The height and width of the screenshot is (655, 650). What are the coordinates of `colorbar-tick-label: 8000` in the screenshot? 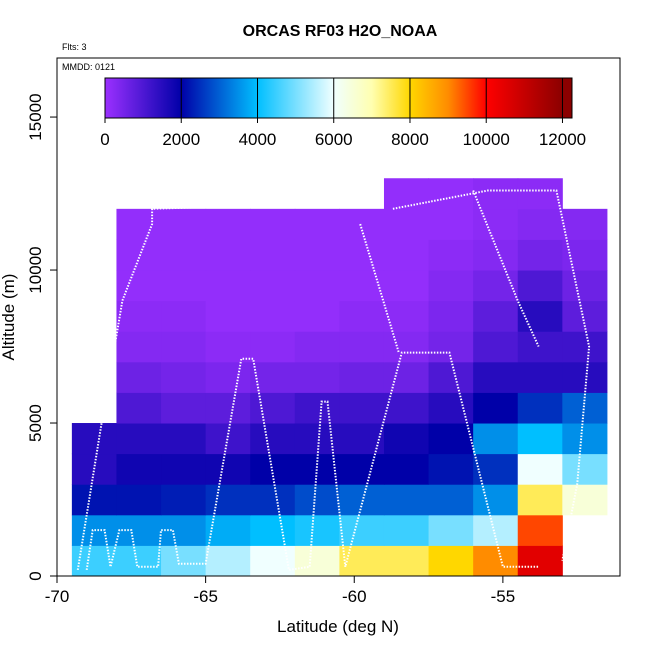 It's located at (410, 139).